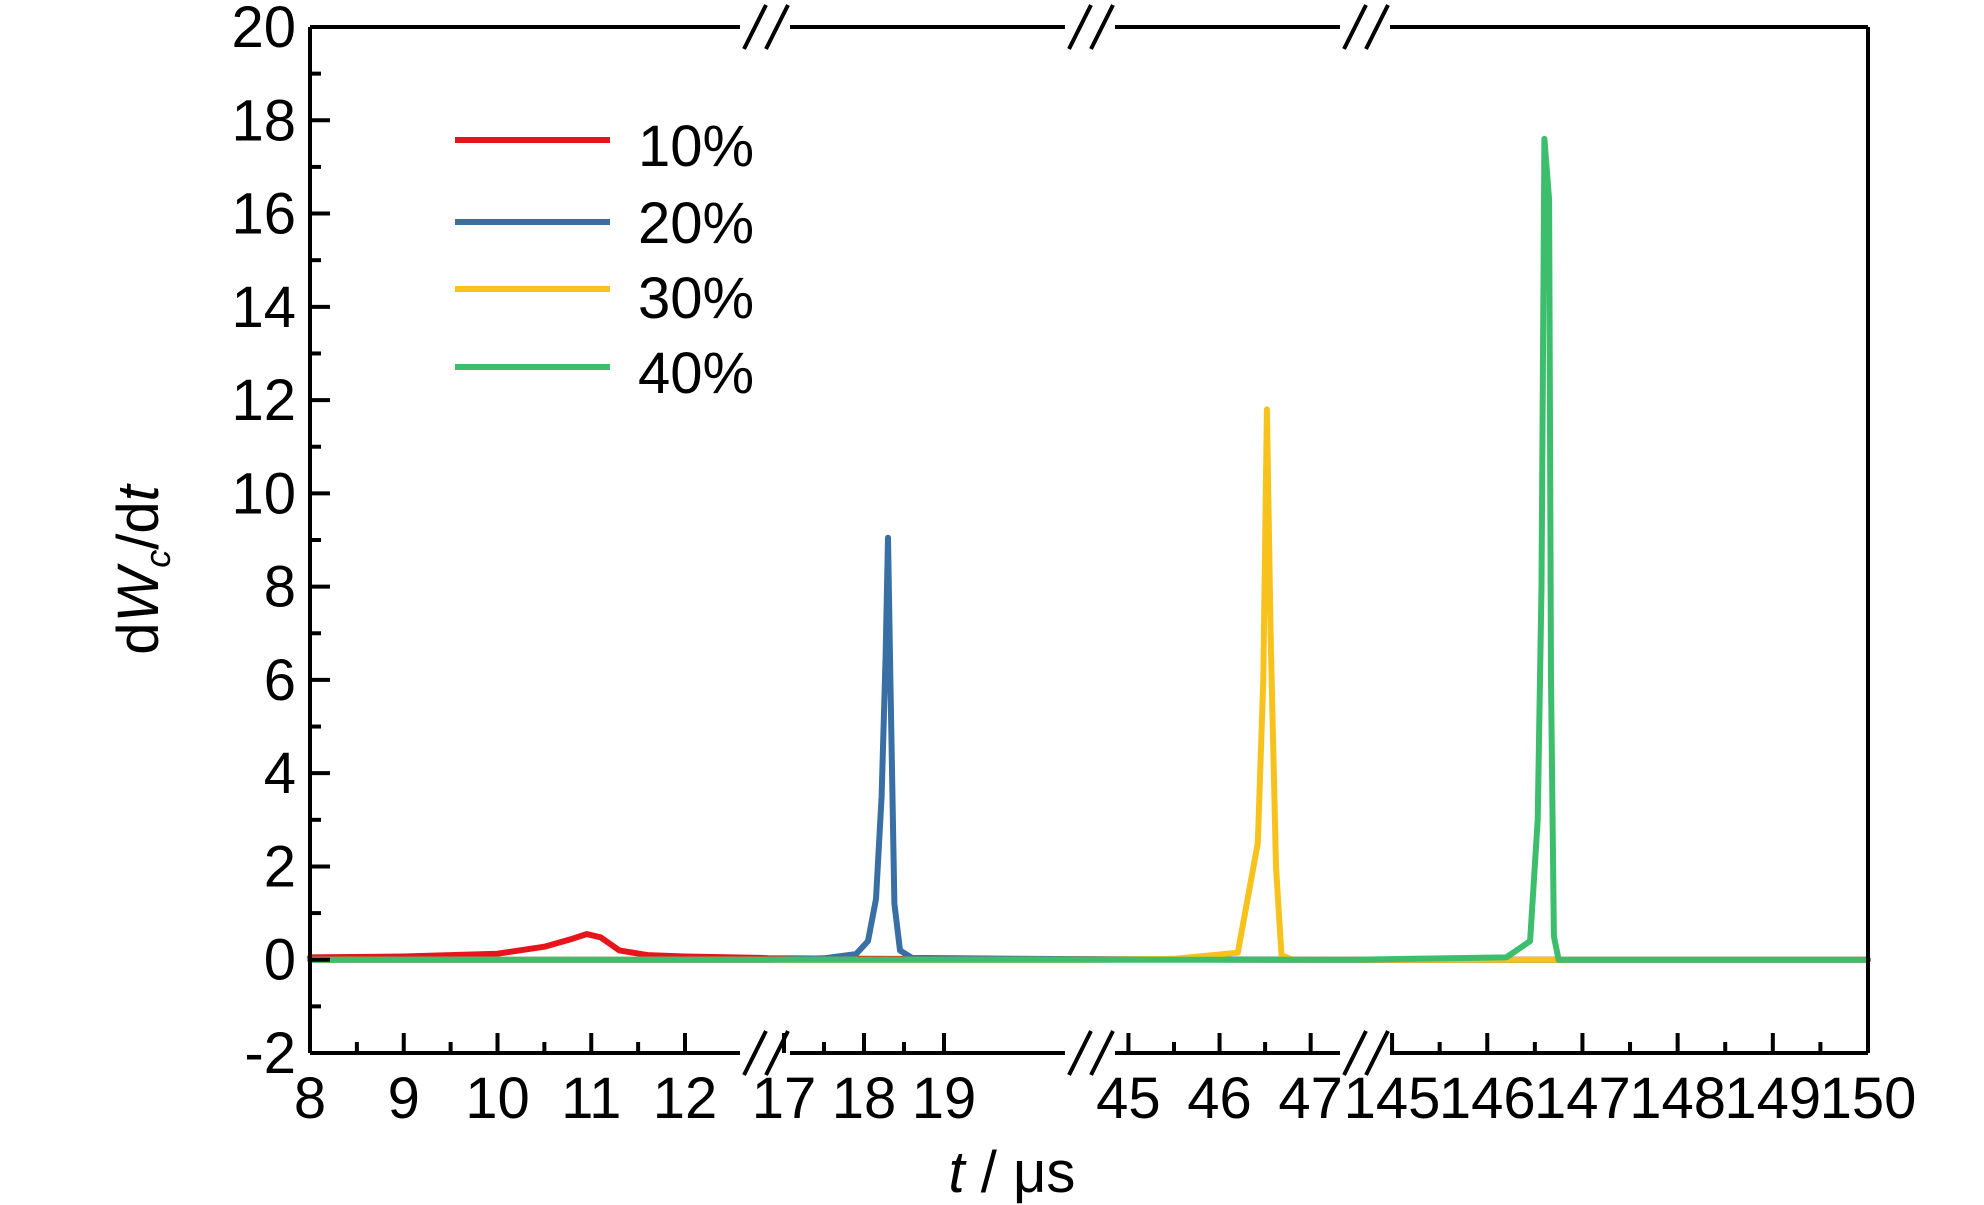 The width and height of the screenshot is (1984, 1205). I want to click on x-tick-label: 10, so click(497, 1098).